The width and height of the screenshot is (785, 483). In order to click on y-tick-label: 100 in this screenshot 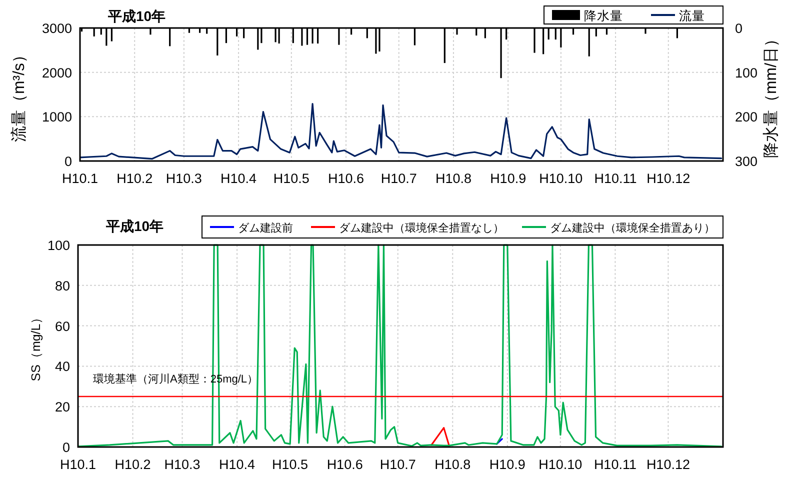, I will do `click(58, 245)`.